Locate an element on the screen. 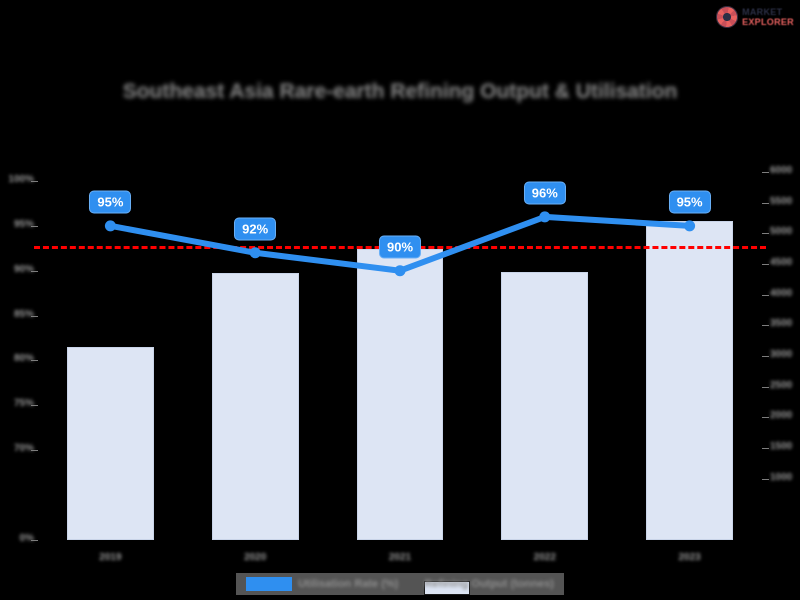 This screenshot has height=600, width=800. legend-item-line: Utilisation Rate (%) is located at coordinates (322, 584).